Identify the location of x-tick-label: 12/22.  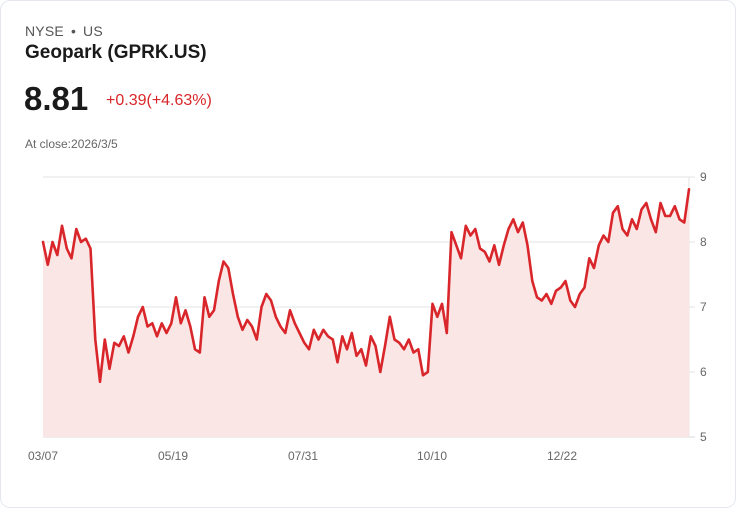
(562, 456).